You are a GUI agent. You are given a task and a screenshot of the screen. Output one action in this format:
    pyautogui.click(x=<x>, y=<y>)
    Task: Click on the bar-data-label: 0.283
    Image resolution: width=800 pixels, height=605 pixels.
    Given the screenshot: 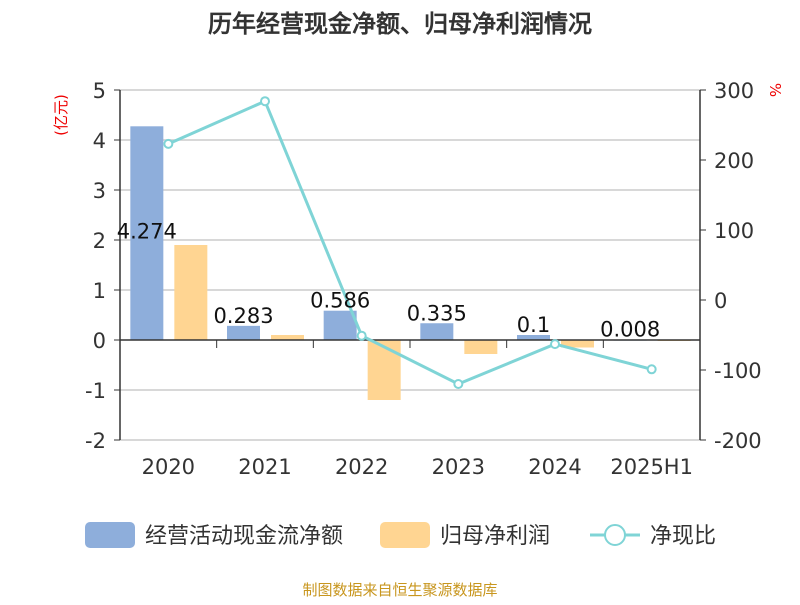 What is the action you would take?
    pyautogui.click(x=243, y=316)
    